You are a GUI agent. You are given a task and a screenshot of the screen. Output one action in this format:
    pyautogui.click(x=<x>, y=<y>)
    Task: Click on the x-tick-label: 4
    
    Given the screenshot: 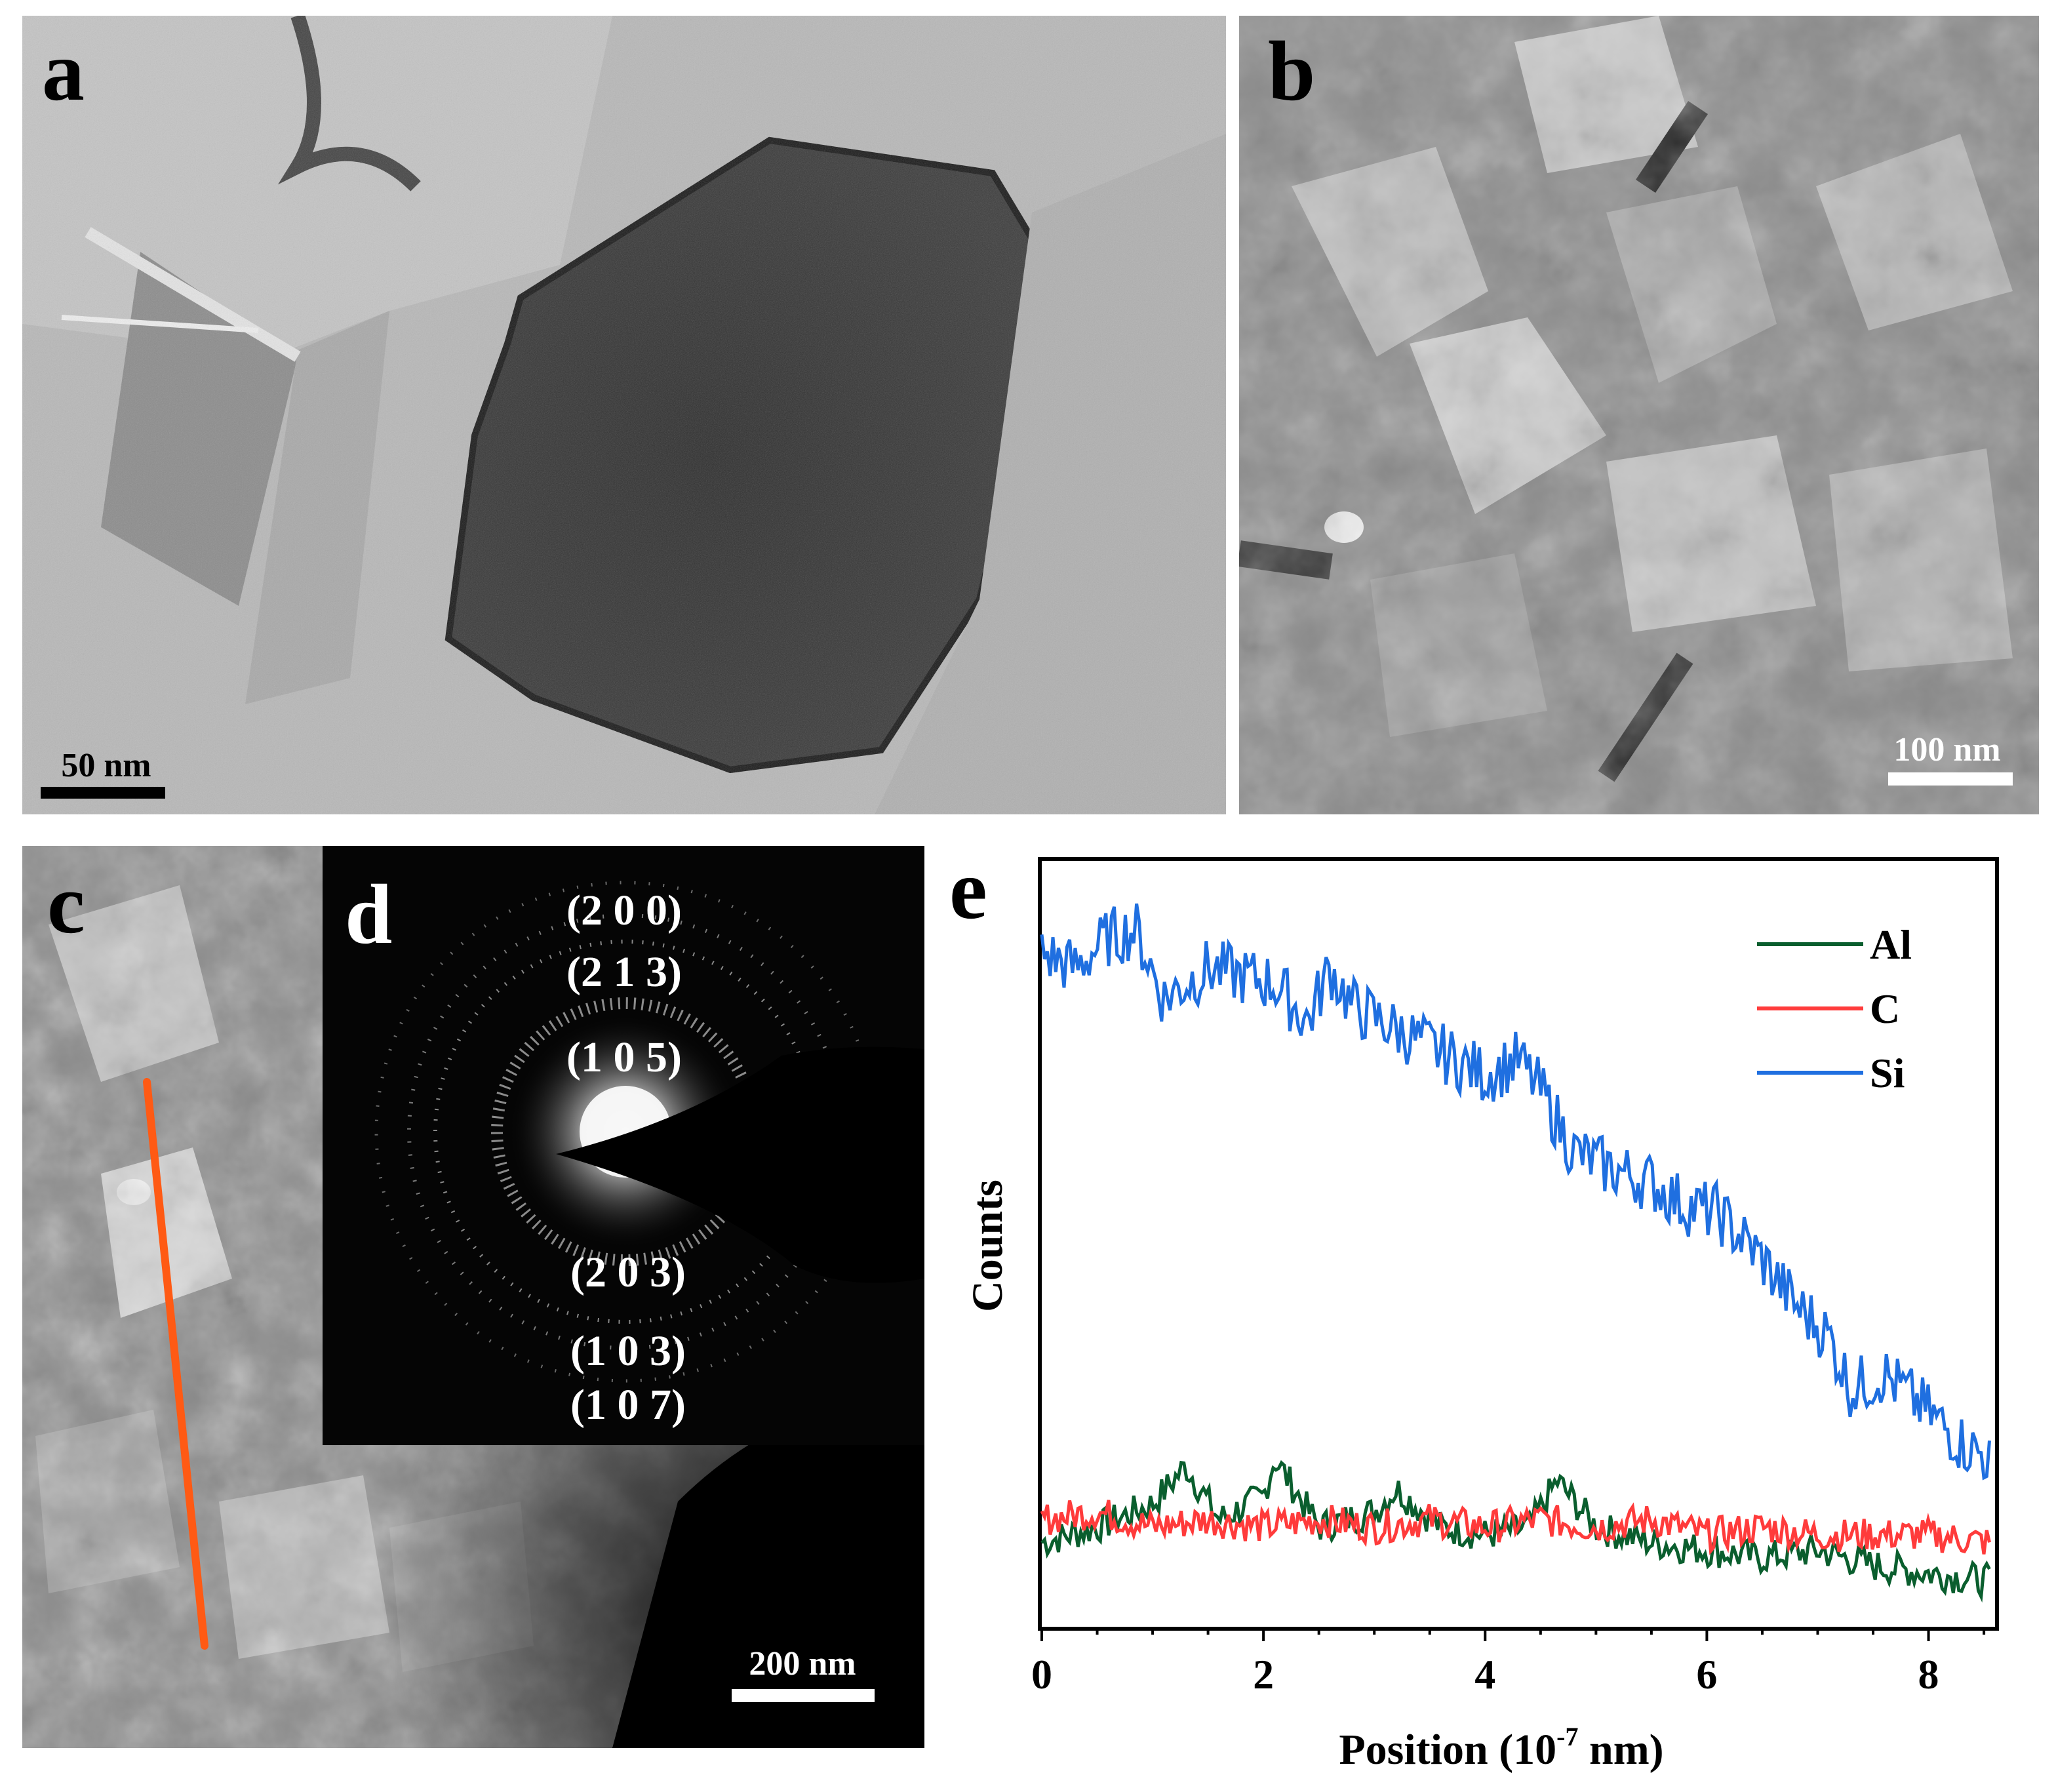 What is the action you would take?
    pyautogui.click(x=1484, y=1674)
    